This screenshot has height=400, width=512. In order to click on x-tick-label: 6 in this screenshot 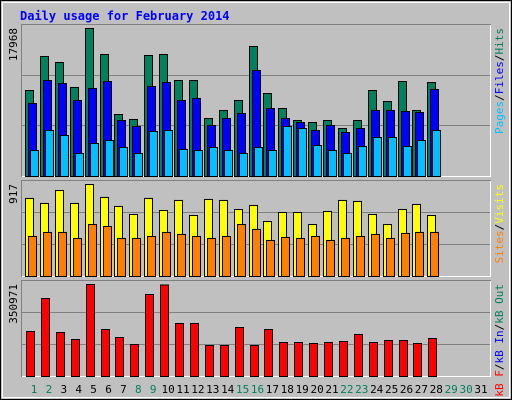, I will do `click(108, 389)`.